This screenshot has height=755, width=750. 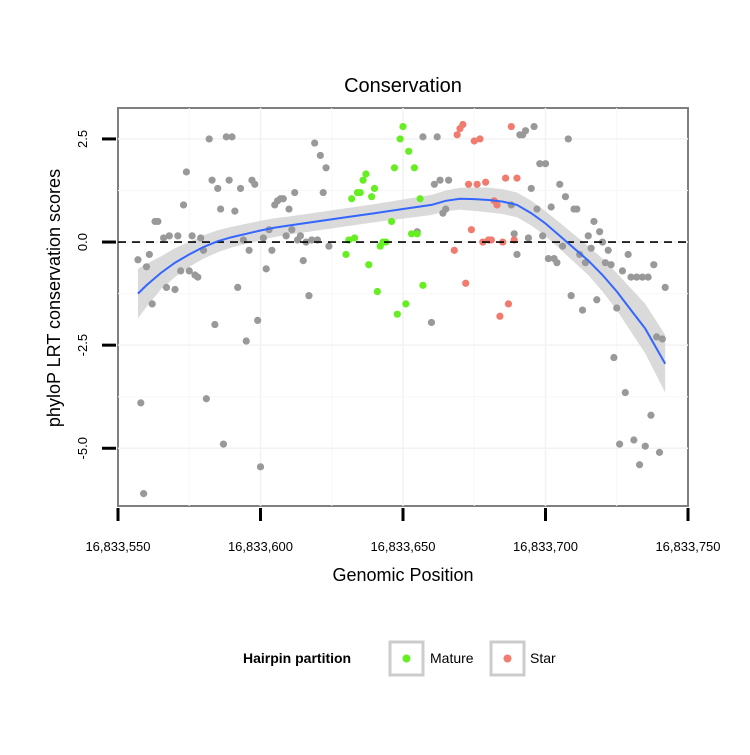 I want to click on chart-title: Conservation, so click(x=403, y=86).